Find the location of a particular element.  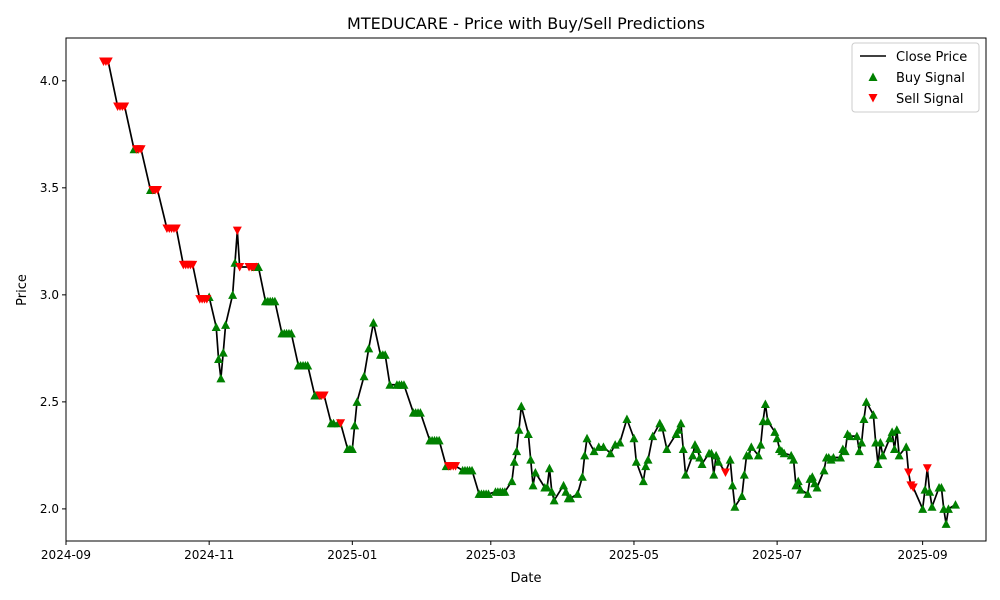

legend: Close Price Buy Signal Sell Signal is located at coordinates (915, 77).